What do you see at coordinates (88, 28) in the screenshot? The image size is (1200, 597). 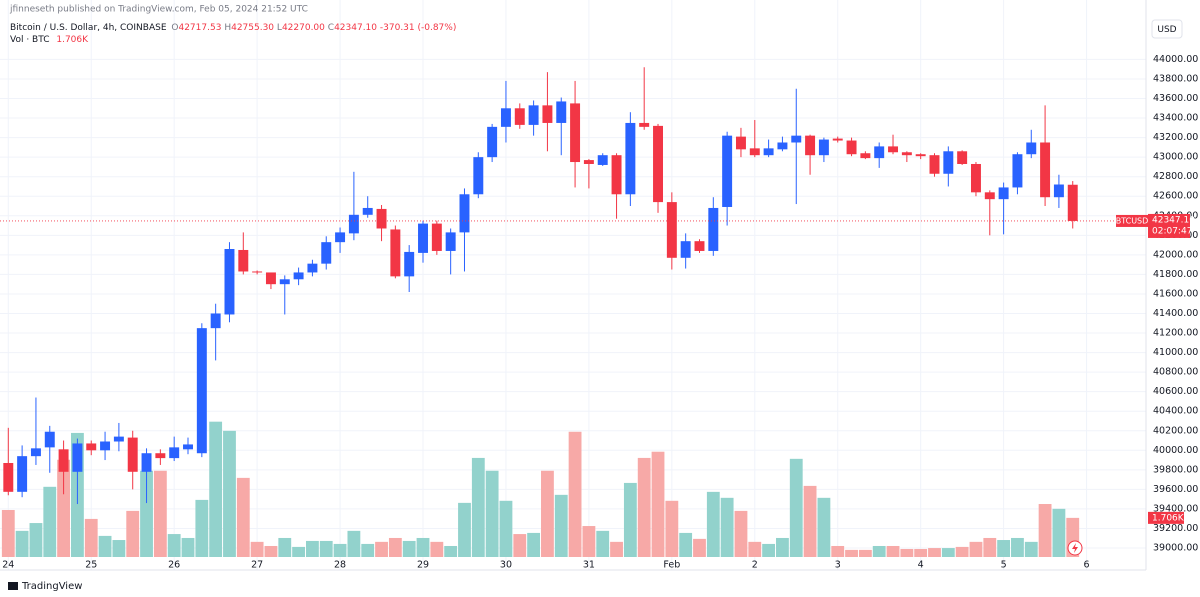 I see `symbol: Bitcoin / U.S. Dollar, 4h, COINBASE` at bounding box center [88, 28].